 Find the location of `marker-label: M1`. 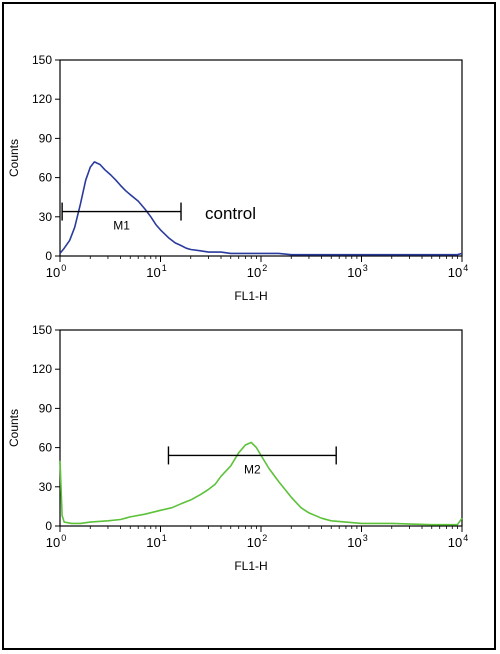

marker-label: M1 is located at coordinates (121, 226).